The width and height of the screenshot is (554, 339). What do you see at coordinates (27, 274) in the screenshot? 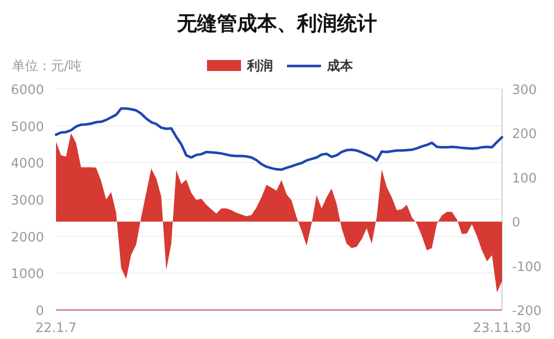
I see `y-tick-label: 1000` at bounding box center [27, 274].